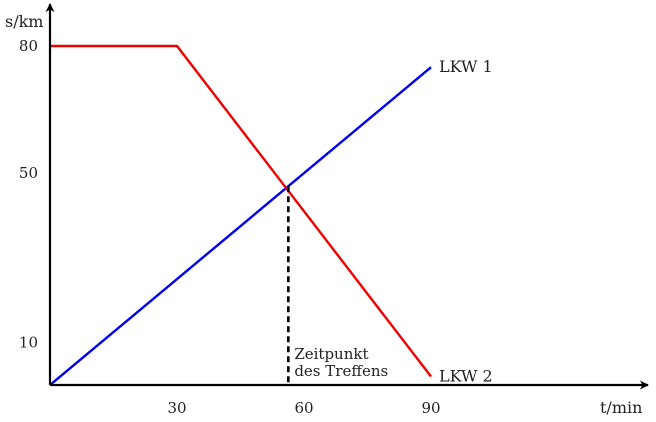 This screenshot has height=422, width=656. Describe the element at coordinates (341, 371) in the screenshot. I see `annotation-line-2: des Treffens` at that location.